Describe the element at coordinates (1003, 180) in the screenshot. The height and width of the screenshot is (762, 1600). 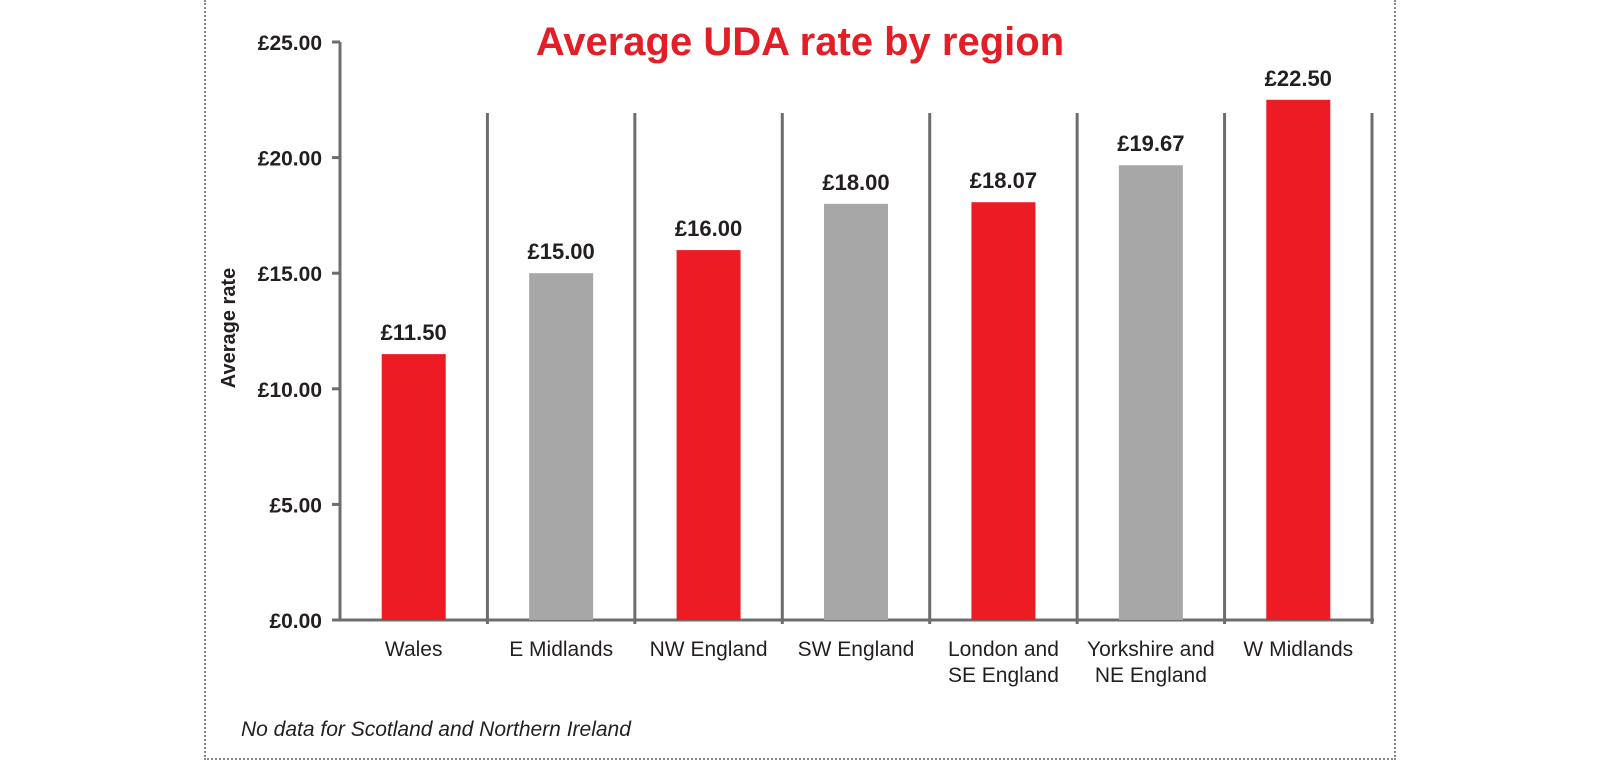
I see `data-label: £18.07` at that location.